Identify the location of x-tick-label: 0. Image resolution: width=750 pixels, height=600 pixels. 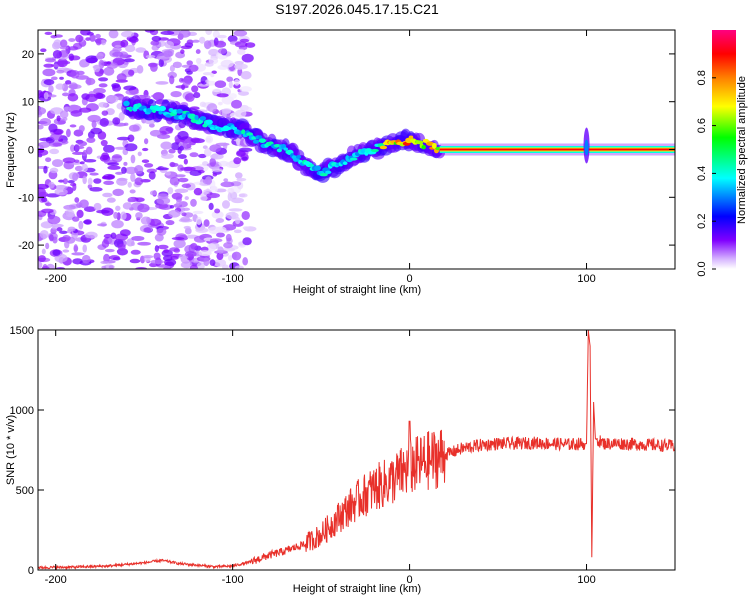
(410, 580).